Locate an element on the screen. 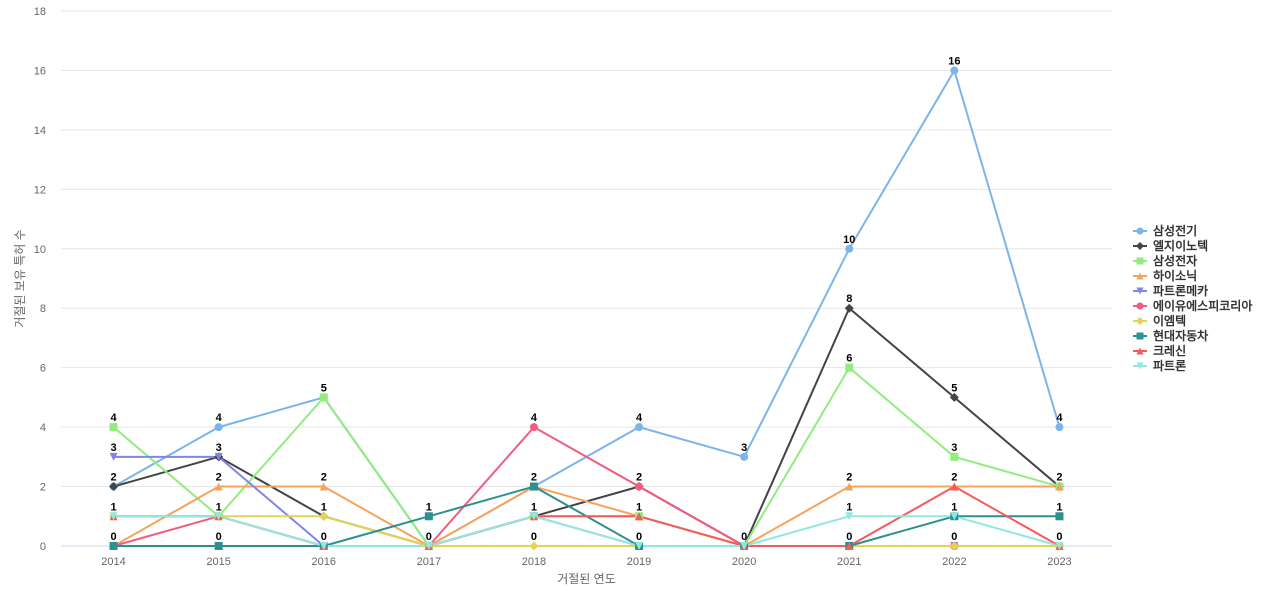 The image size is (1280, 605). legend-item: 하이소닉 is located at coordinates (1165, 275).